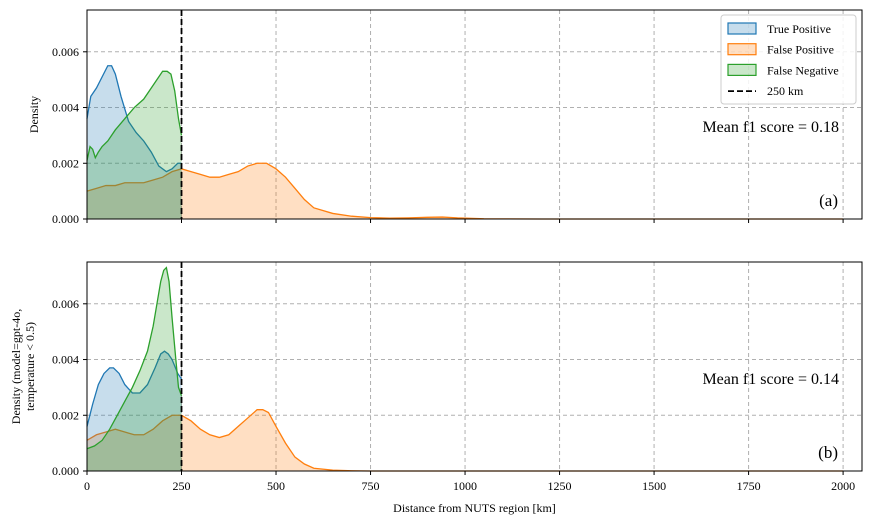  Describe the element at coordinates (371, 486) in the screenshot. I see `x-tick-label: 750` at that location.